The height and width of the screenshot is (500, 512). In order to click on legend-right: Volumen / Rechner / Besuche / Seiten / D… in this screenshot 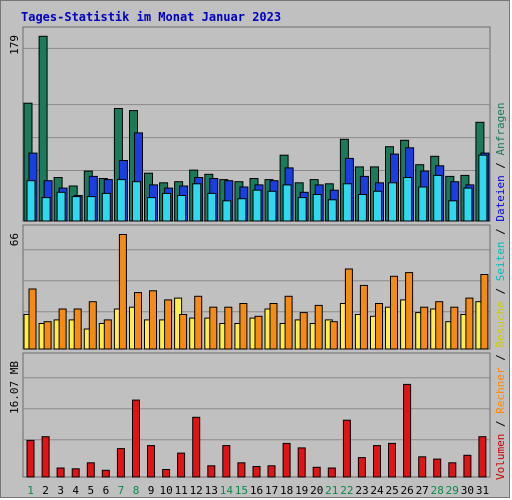, I will do `click(500, 291)`.